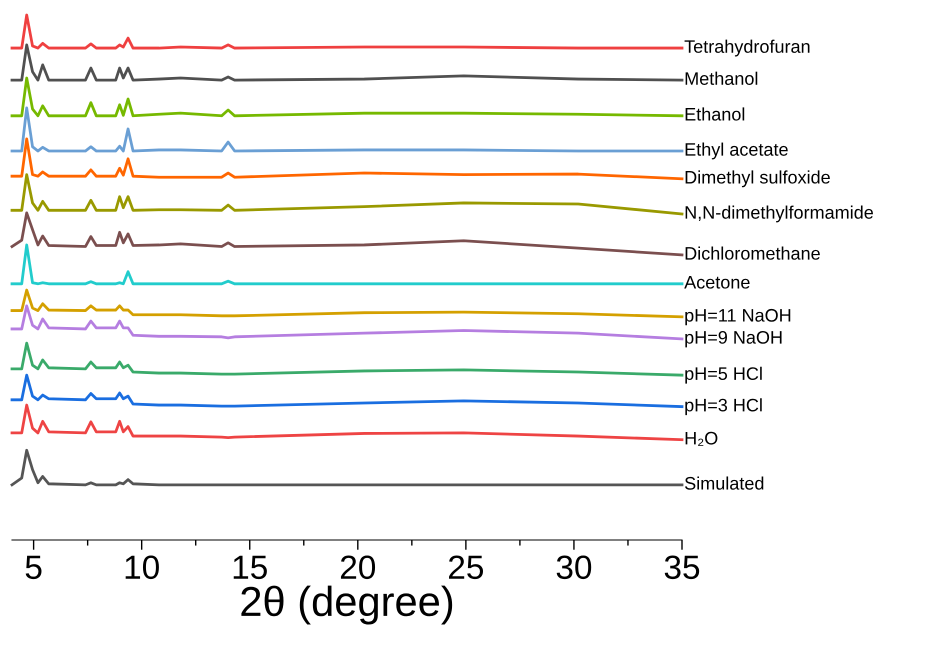  Describe the element at coordinates (466, 567) in the screenshot. I see `x-tick-label: 25` at that location.